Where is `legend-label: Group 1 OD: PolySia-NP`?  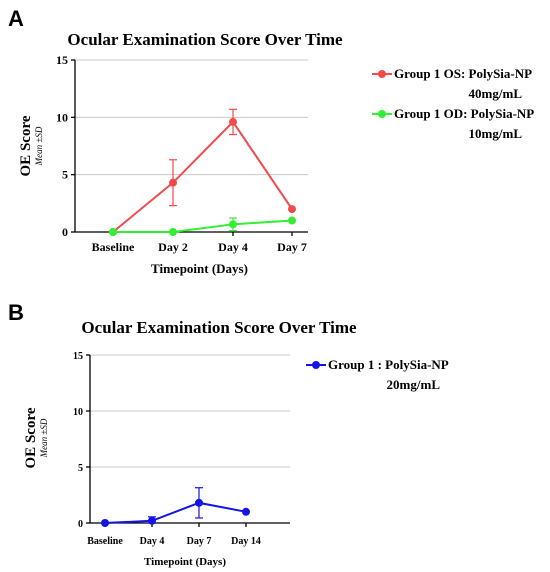
legend-label: Group 1 OD: PolySia-NP is located at coordinates (464, 113).